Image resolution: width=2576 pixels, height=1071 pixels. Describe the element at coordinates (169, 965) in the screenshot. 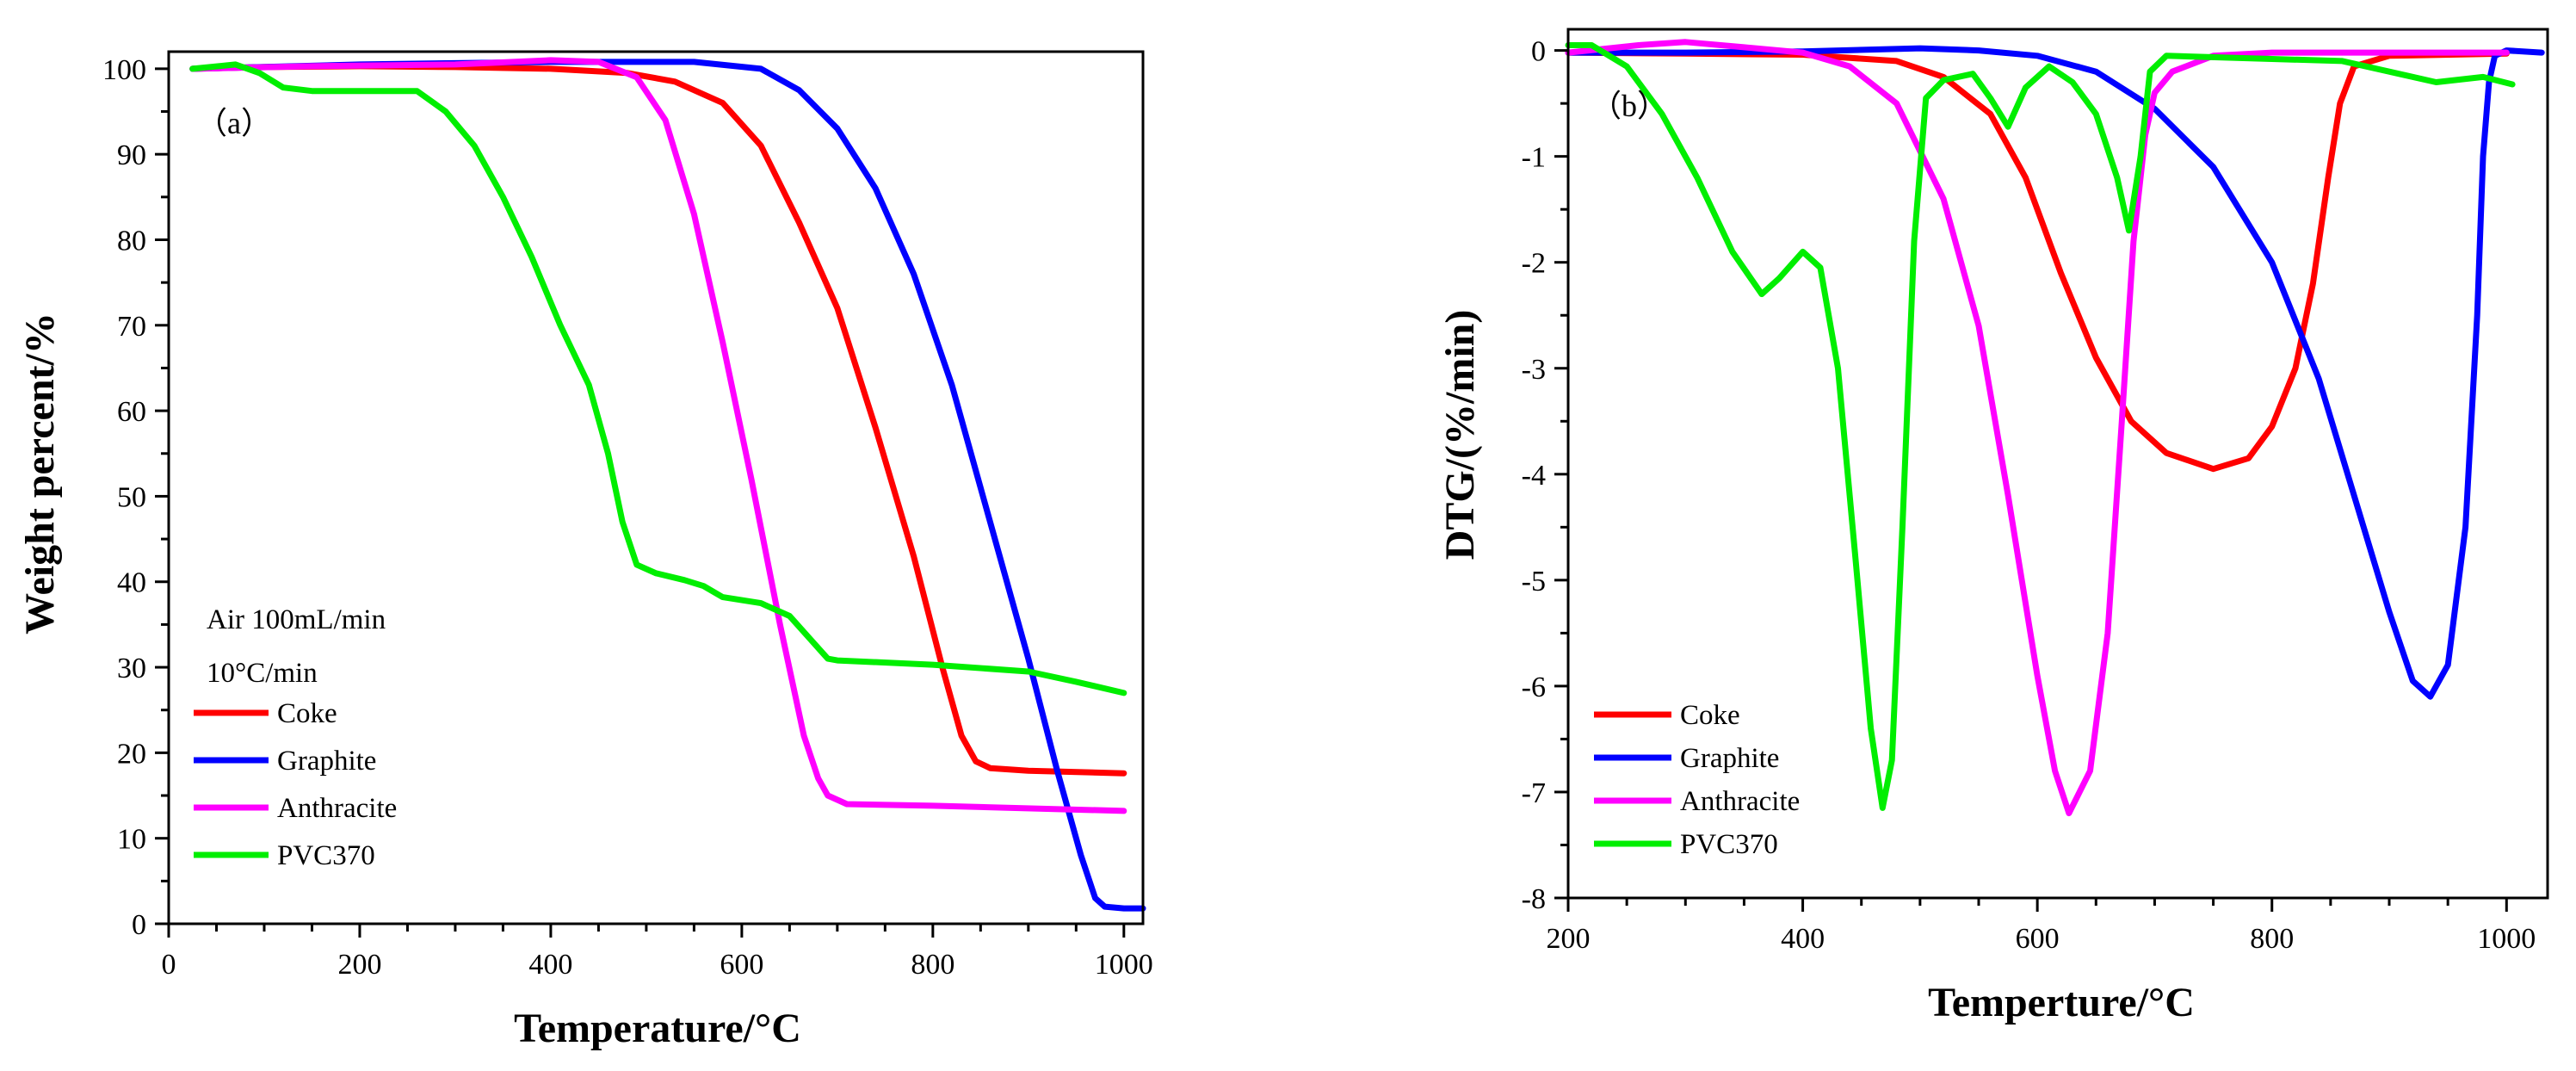

I see `chart-a-x-tick-label: 0` at that location.